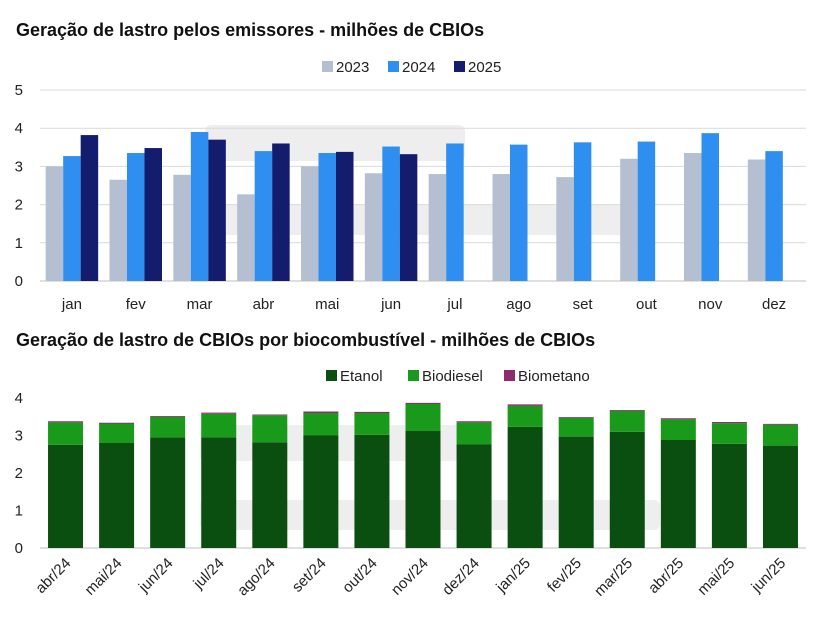 This screenshot has width=834, height=618. What do you see at coordinates (423, 489) in the screenshot?
I see `chart2-bar-Etanol-nov/24` at bounding box center [423, 489].